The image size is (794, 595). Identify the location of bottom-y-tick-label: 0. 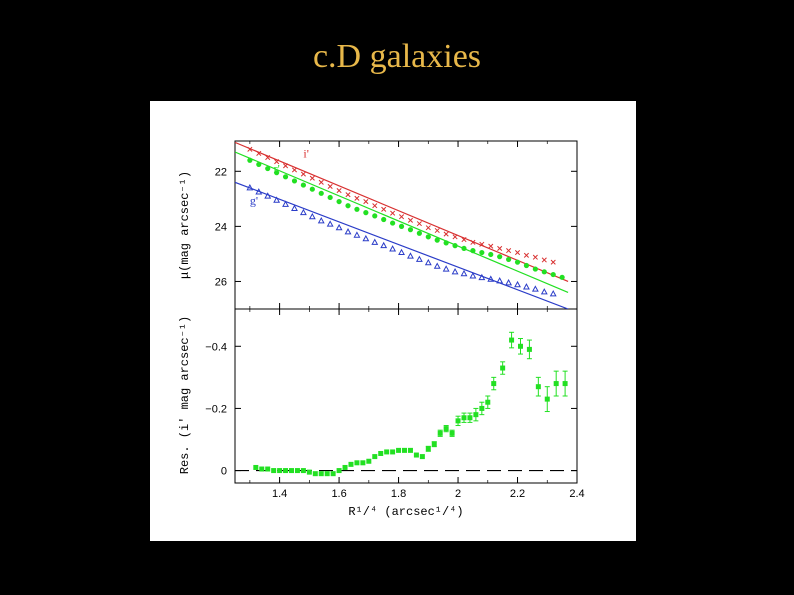
(224, 472).